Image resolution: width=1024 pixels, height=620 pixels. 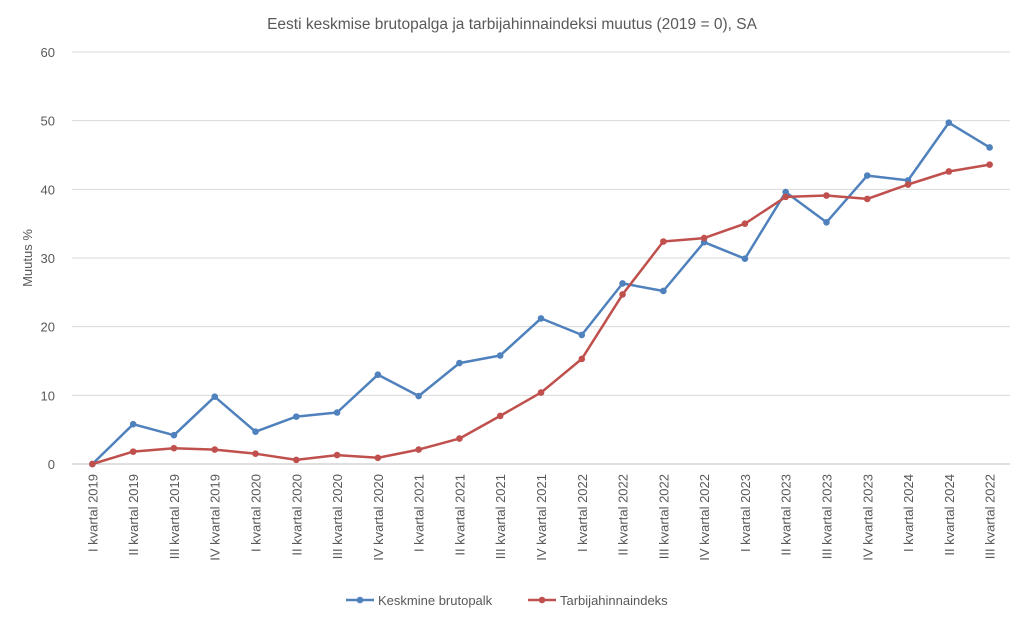 What do you see at coordinates (908, 513) in the screenshot?
I see `x-tick-label: I kvartal 2024` at bounding box center [908, 513].